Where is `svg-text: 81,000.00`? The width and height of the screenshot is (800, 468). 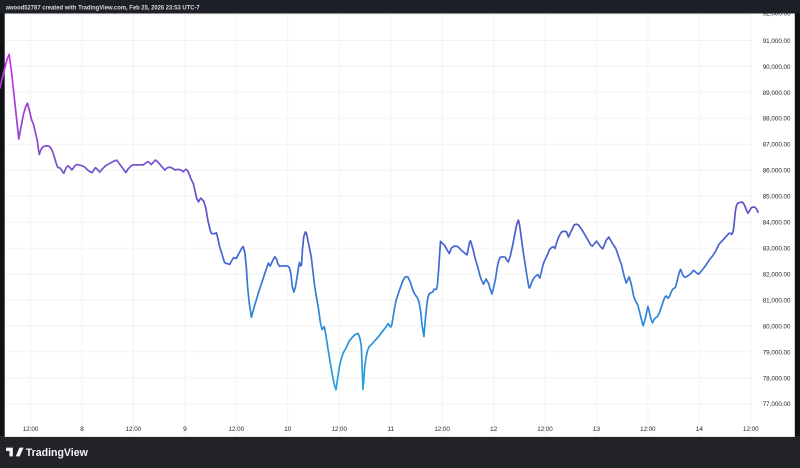
svg-text: 81,000.00 is located at coordinates (777, 300).